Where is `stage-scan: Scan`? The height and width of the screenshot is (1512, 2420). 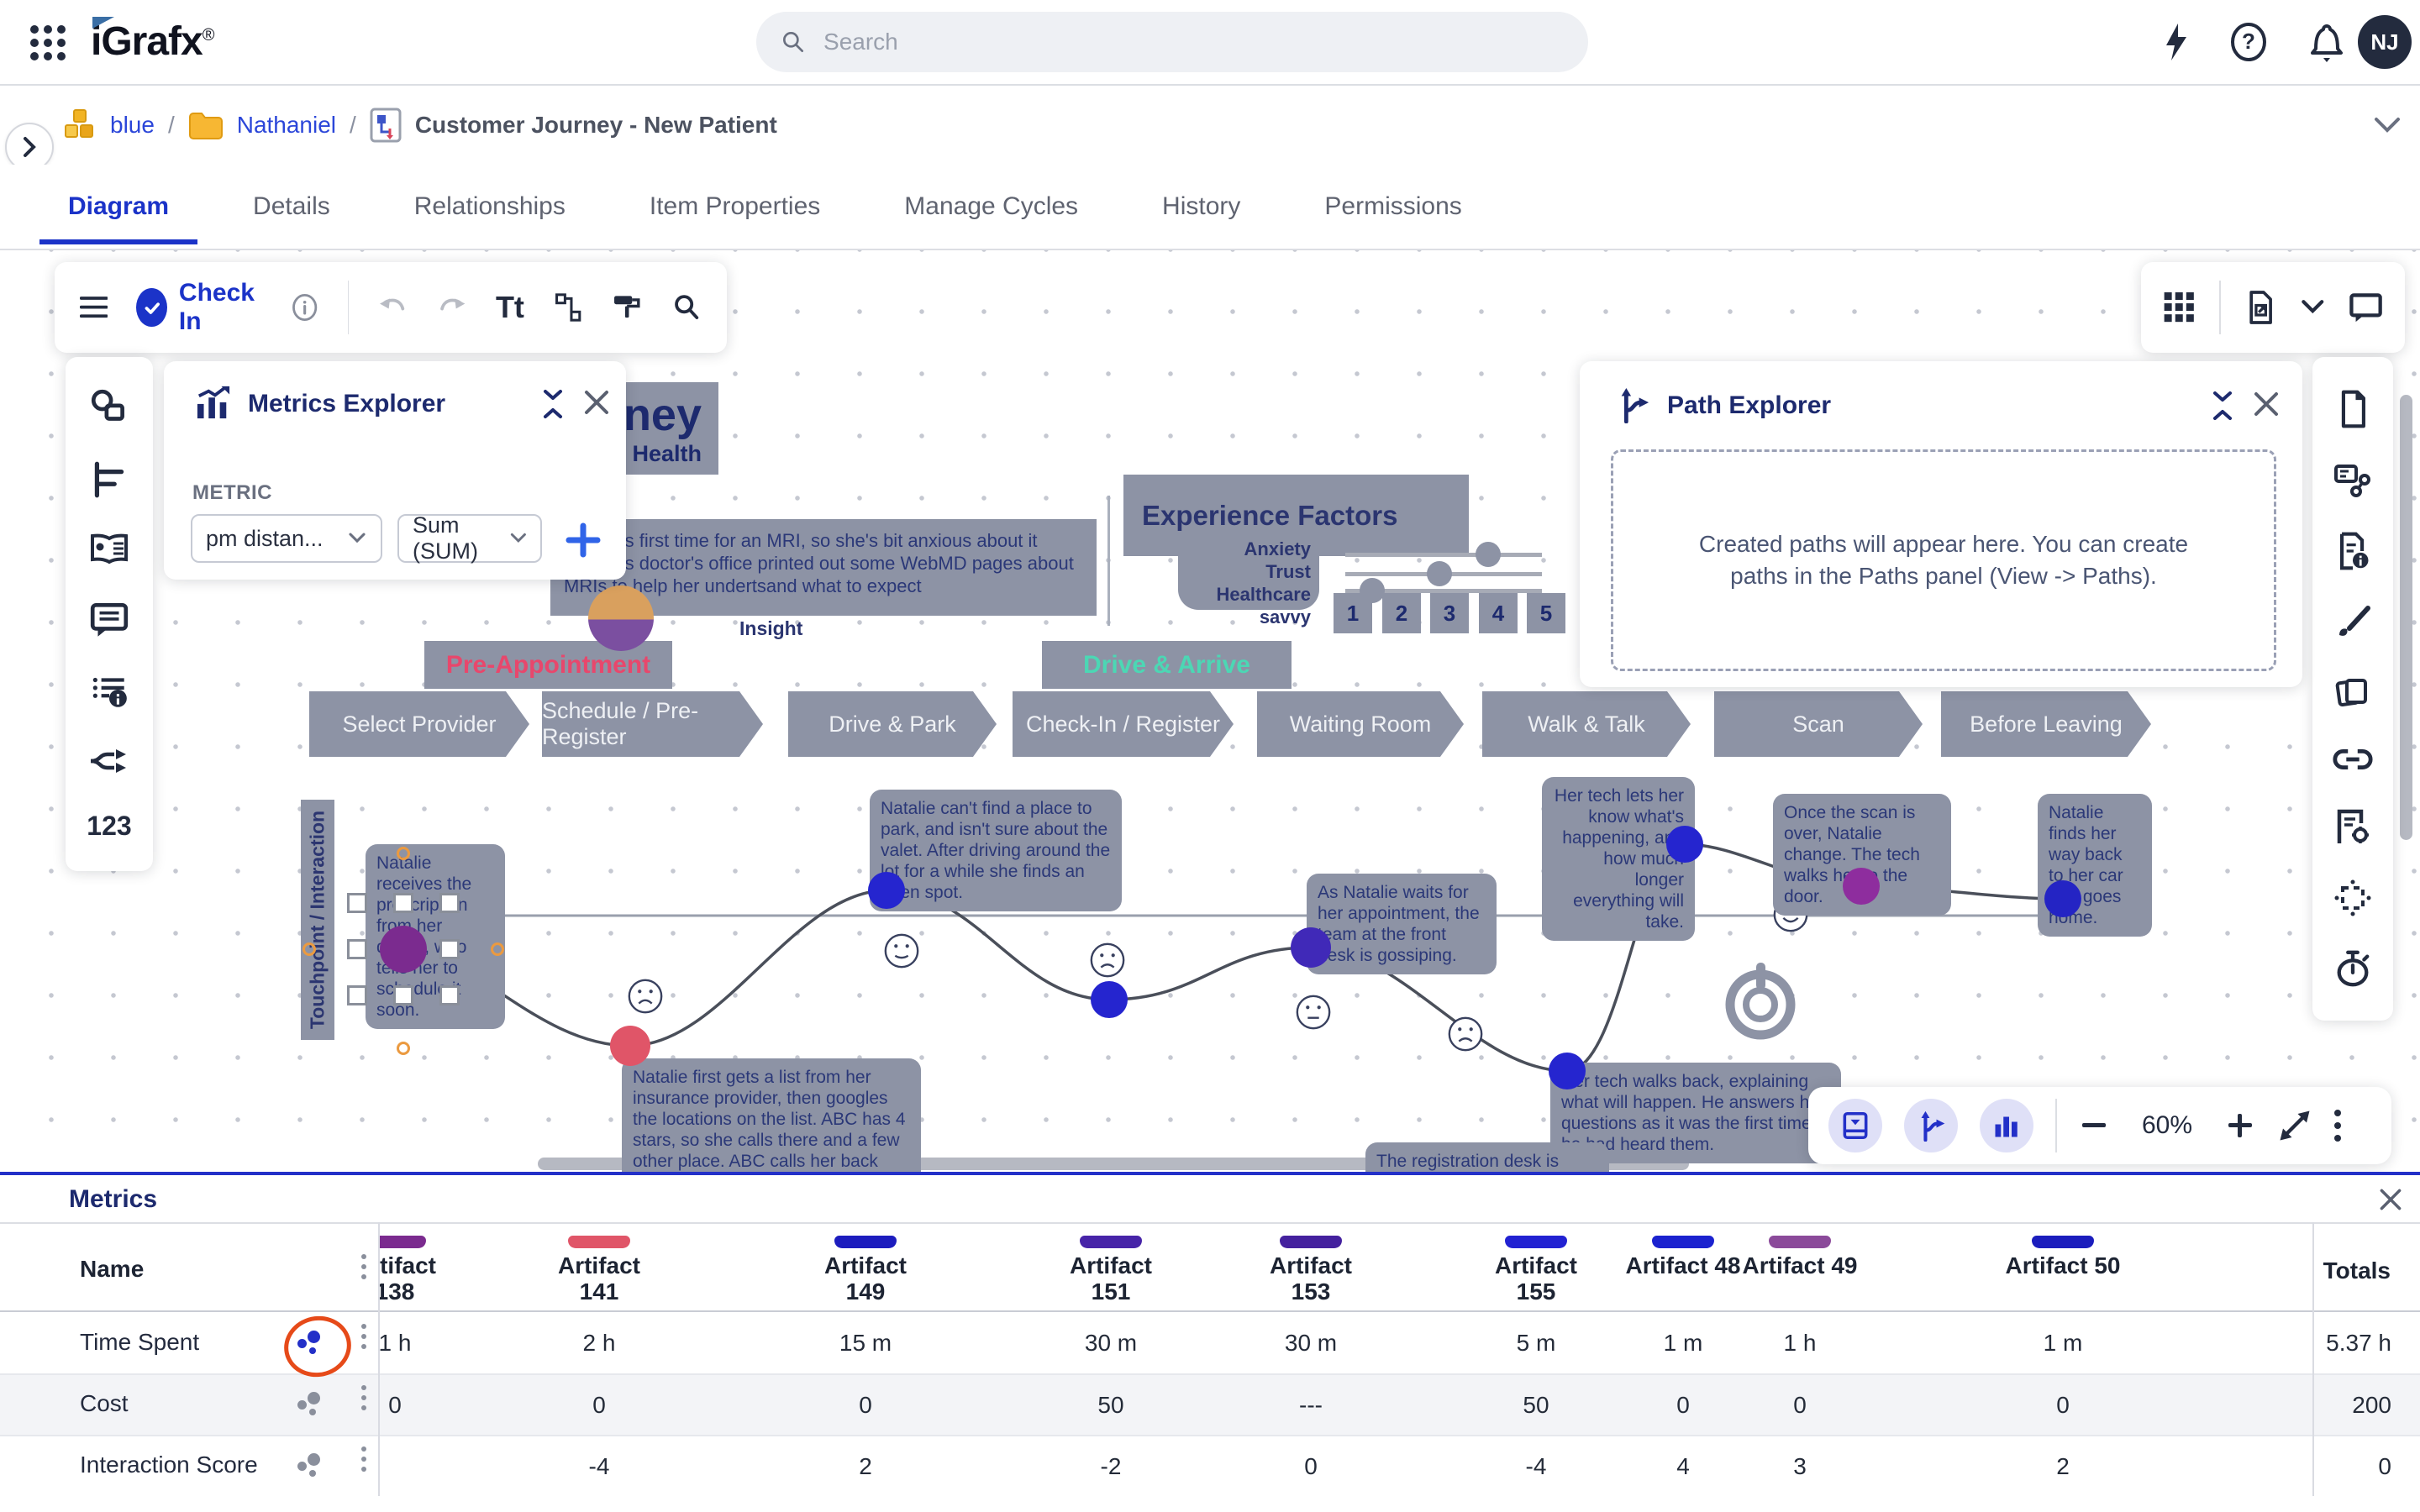
stage-scan: Scan is located at coordinates (1818, 724).